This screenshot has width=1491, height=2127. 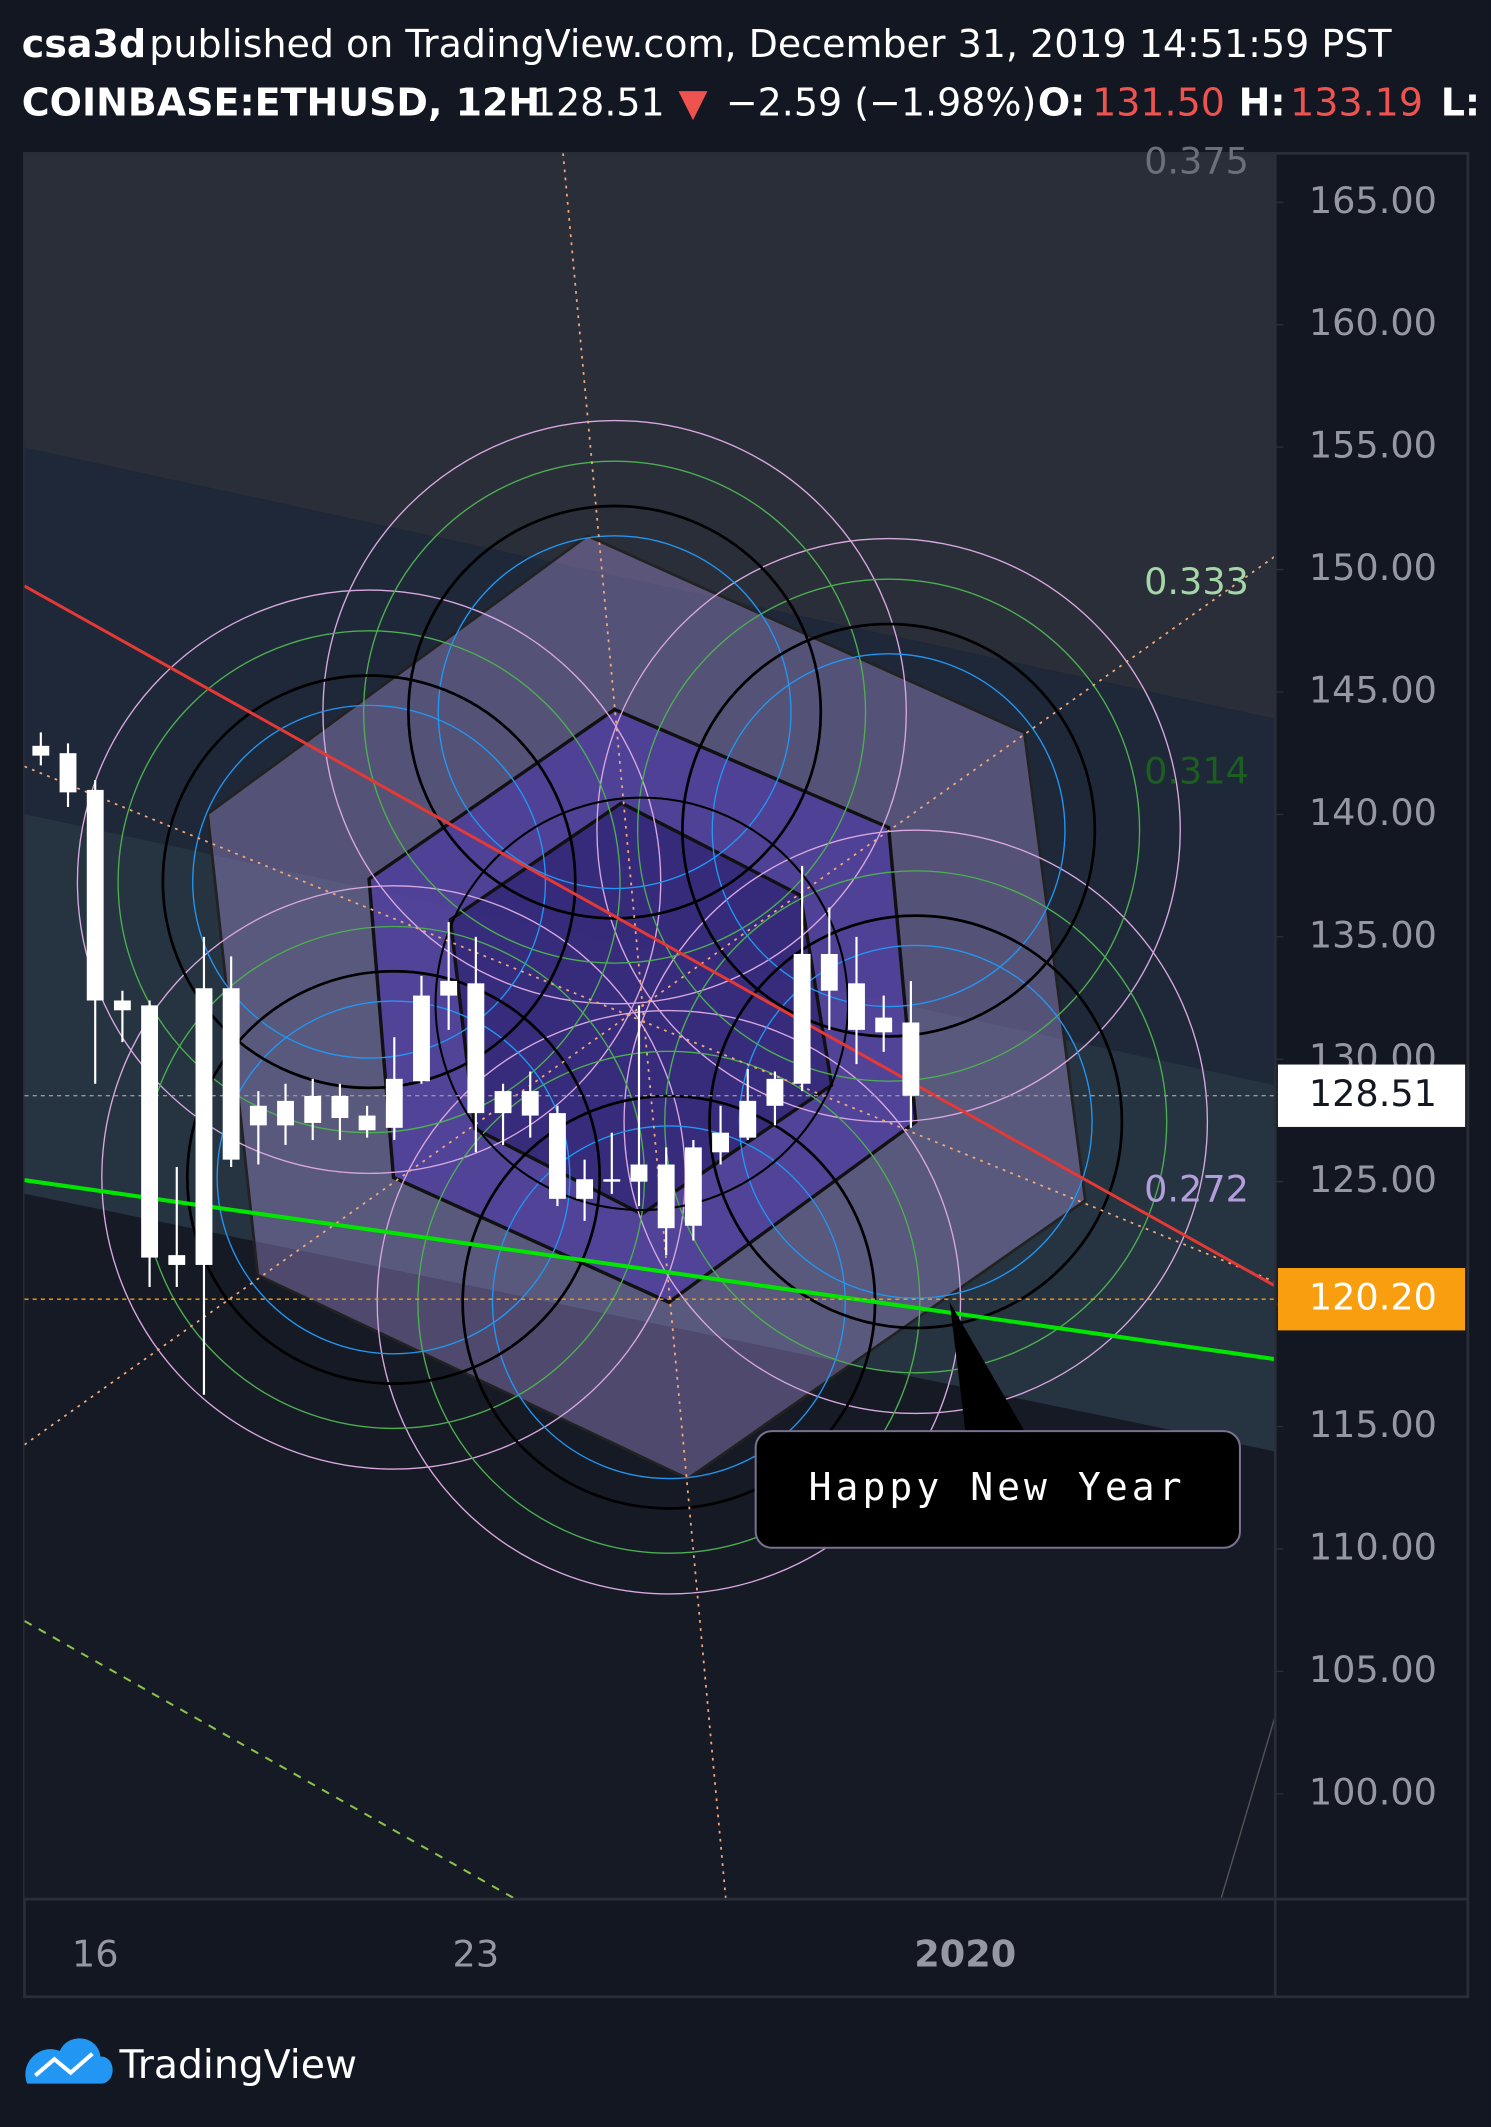 I want to click on y-tick-label: 135.00, so click(x=1373, y=934).